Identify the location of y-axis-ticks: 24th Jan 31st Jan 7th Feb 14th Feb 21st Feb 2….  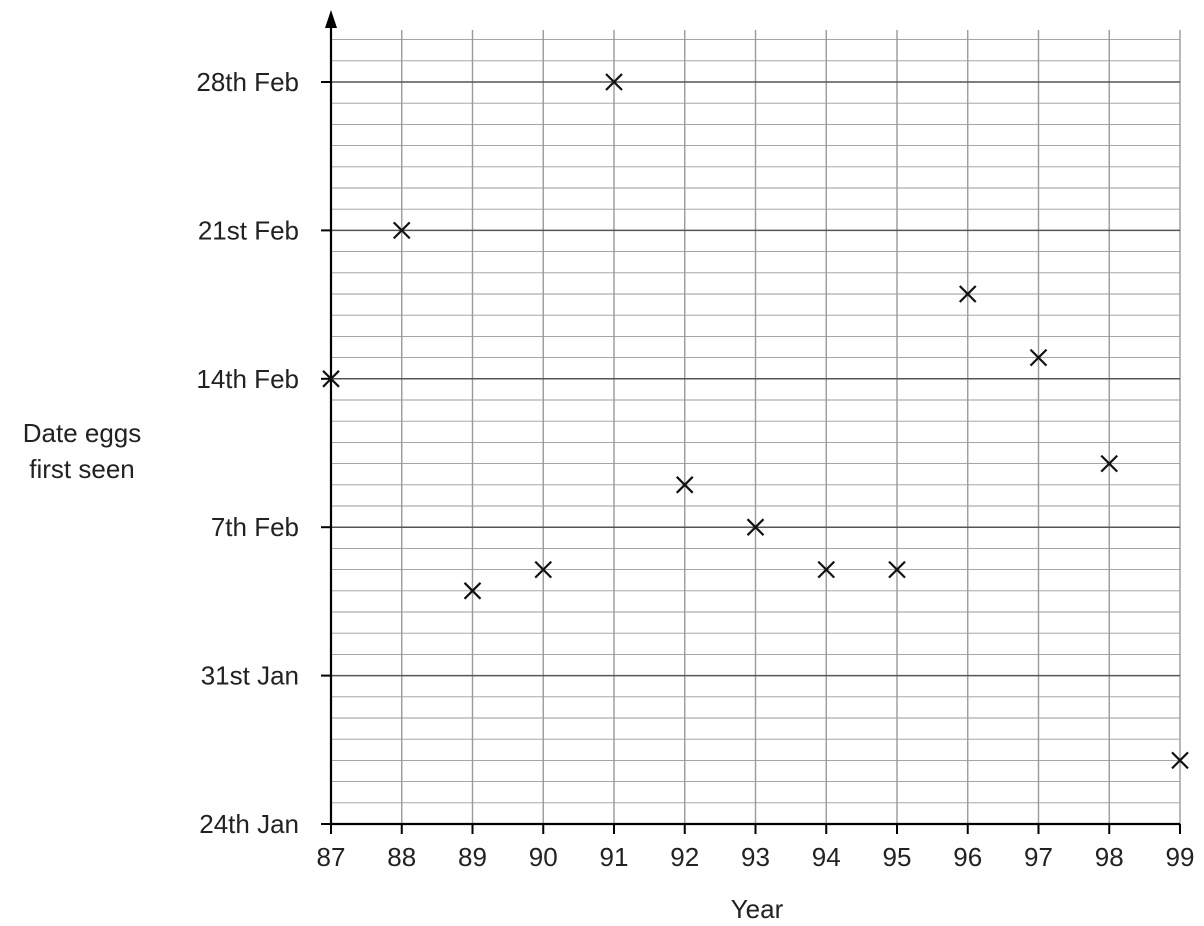
(263, 453).